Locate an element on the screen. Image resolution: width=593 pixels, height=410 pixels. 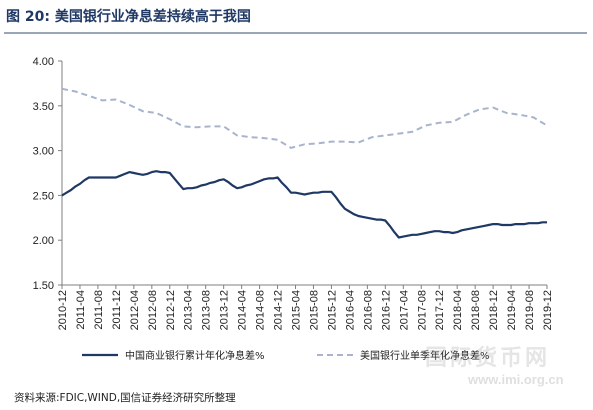
x-tick-label: 2017-04 is located at coordinates (404, 310).